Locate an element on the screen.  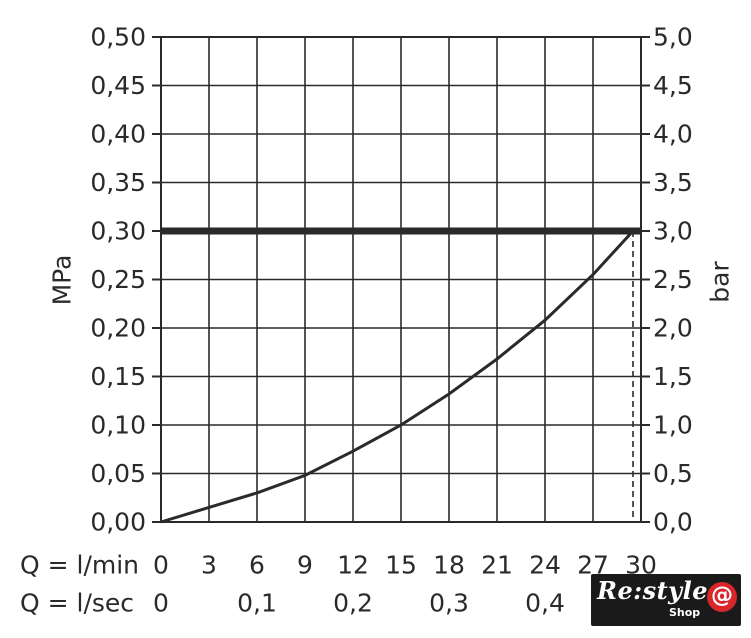
y-tick-label-left: 0,10 is located at coordinates (118, 425).